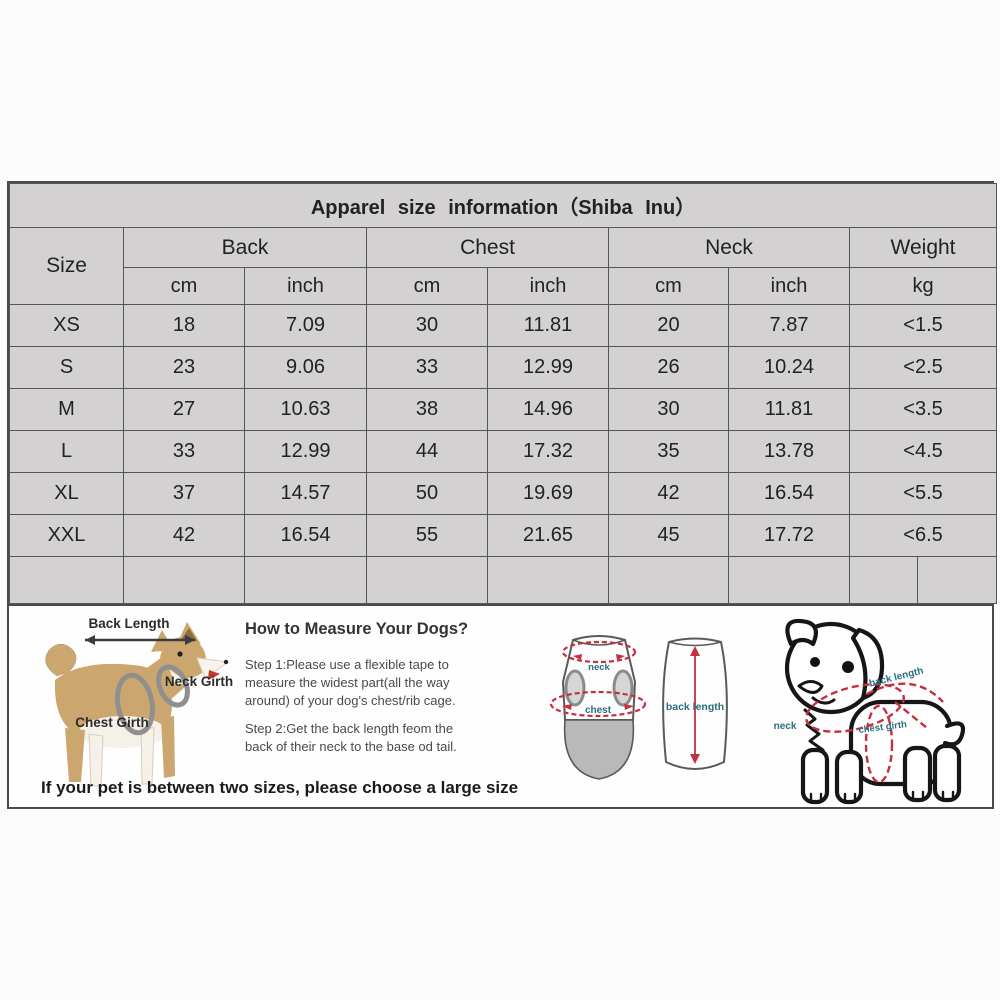 The width and height of the screenshot is (1000, 1000). I want to click on measure-diagram-dog-illustration: Back Length Neck Girth Chest Girth, so click(139, 701).